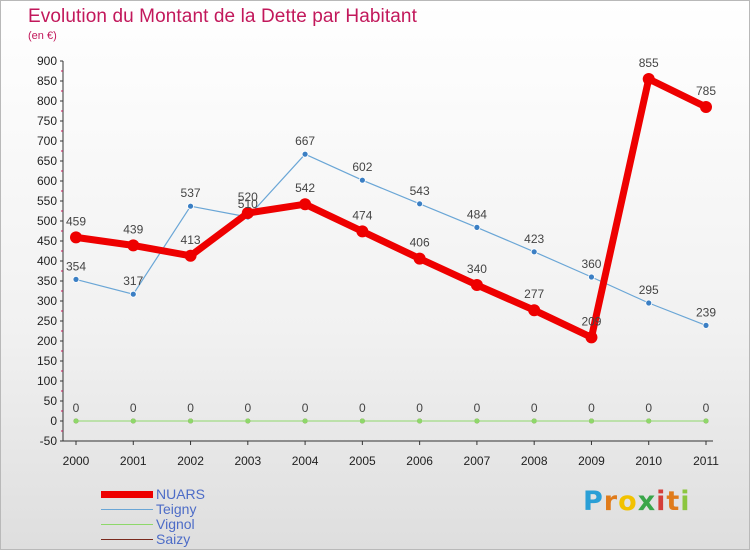  What do you see at coordinates (47, 161) in the screenshot?
I see `y-tick-label: 650` at bounding box center [47, 161].